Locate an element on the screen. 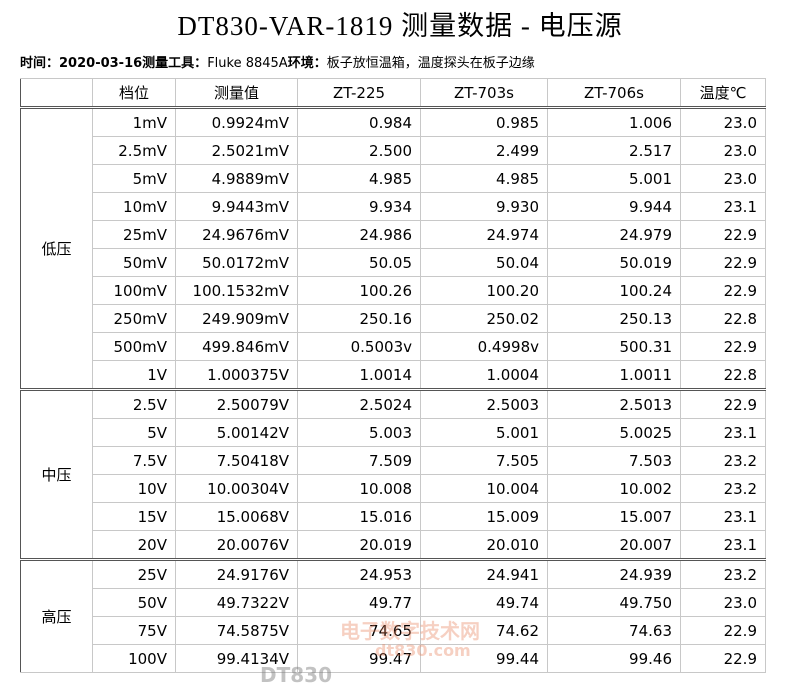  data-row: 10V 10.00304V 10.008 10.004 10.002 23.2 is located at coordinates (393, 488).